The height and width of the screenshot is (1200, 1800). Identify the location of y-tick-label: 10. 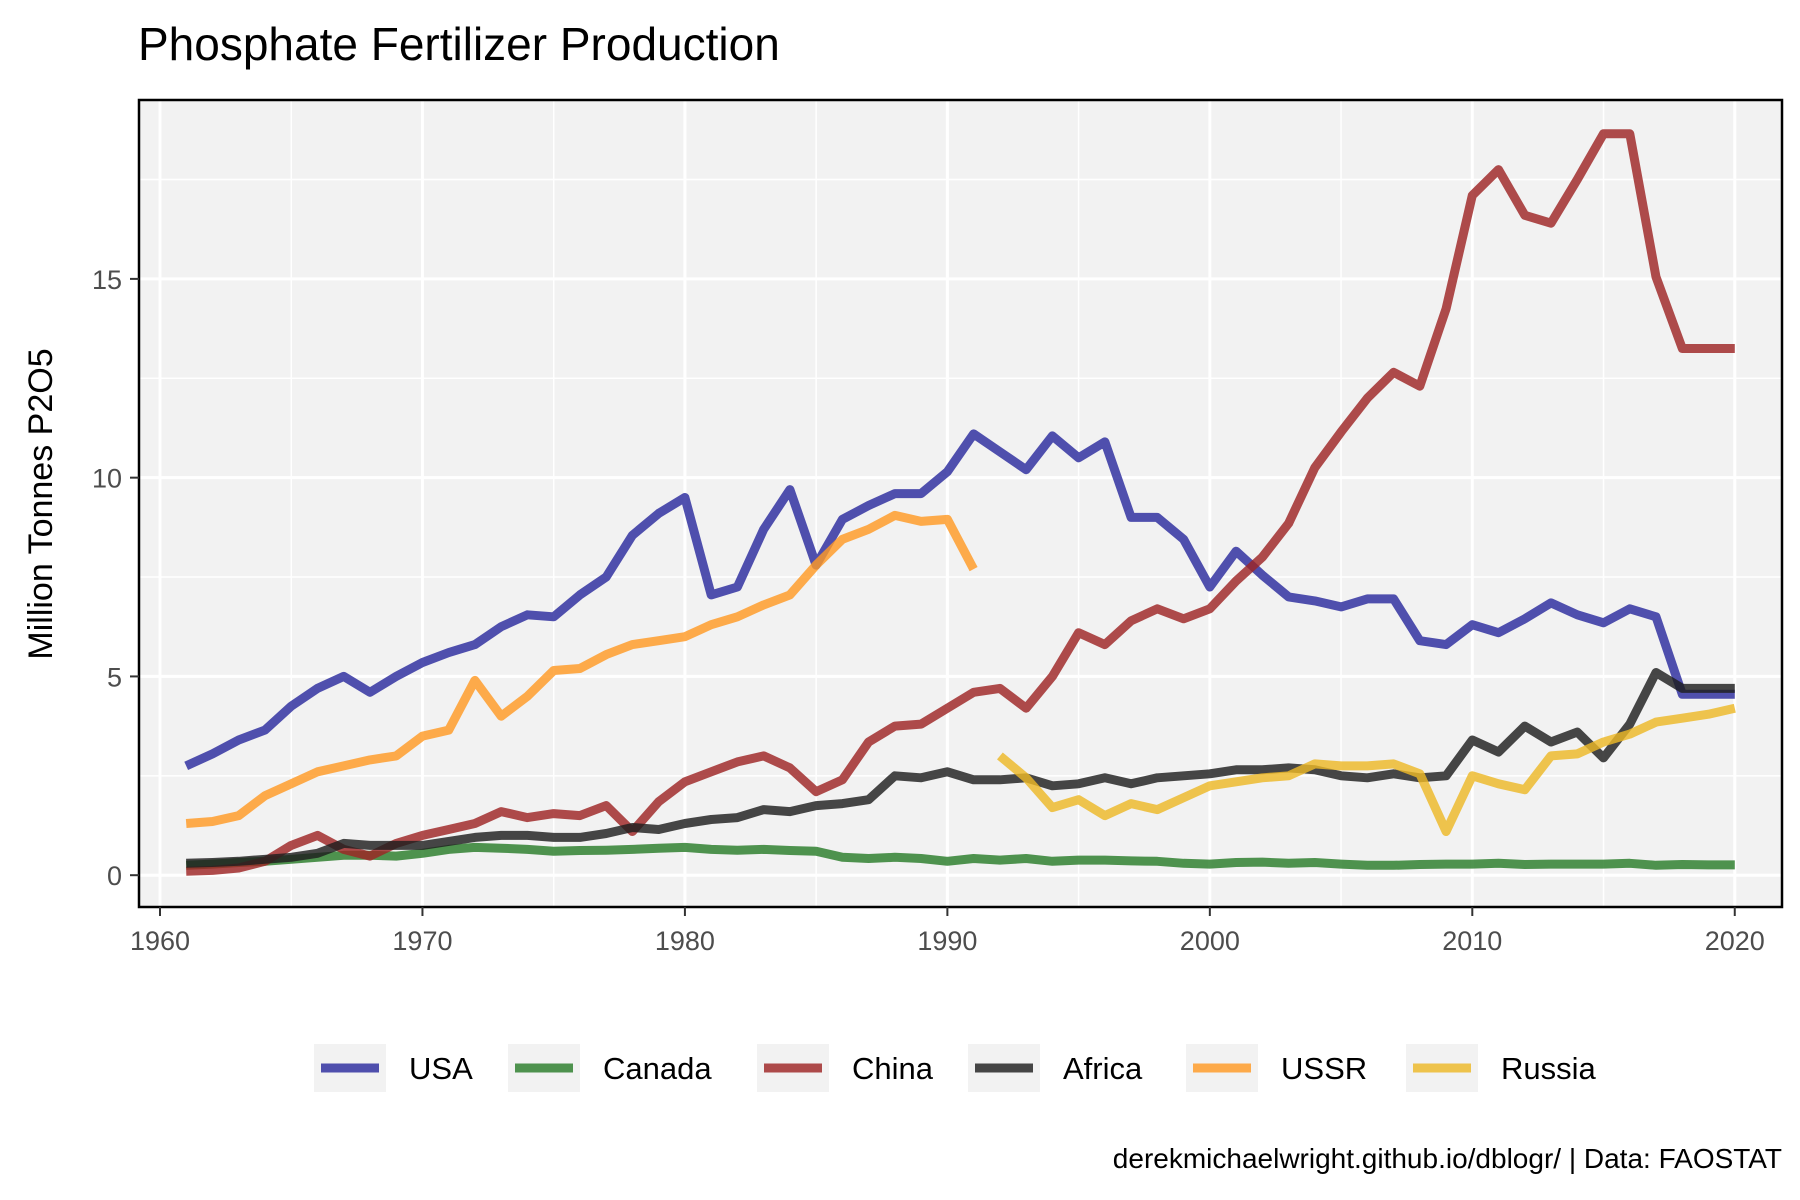
(107, 479).